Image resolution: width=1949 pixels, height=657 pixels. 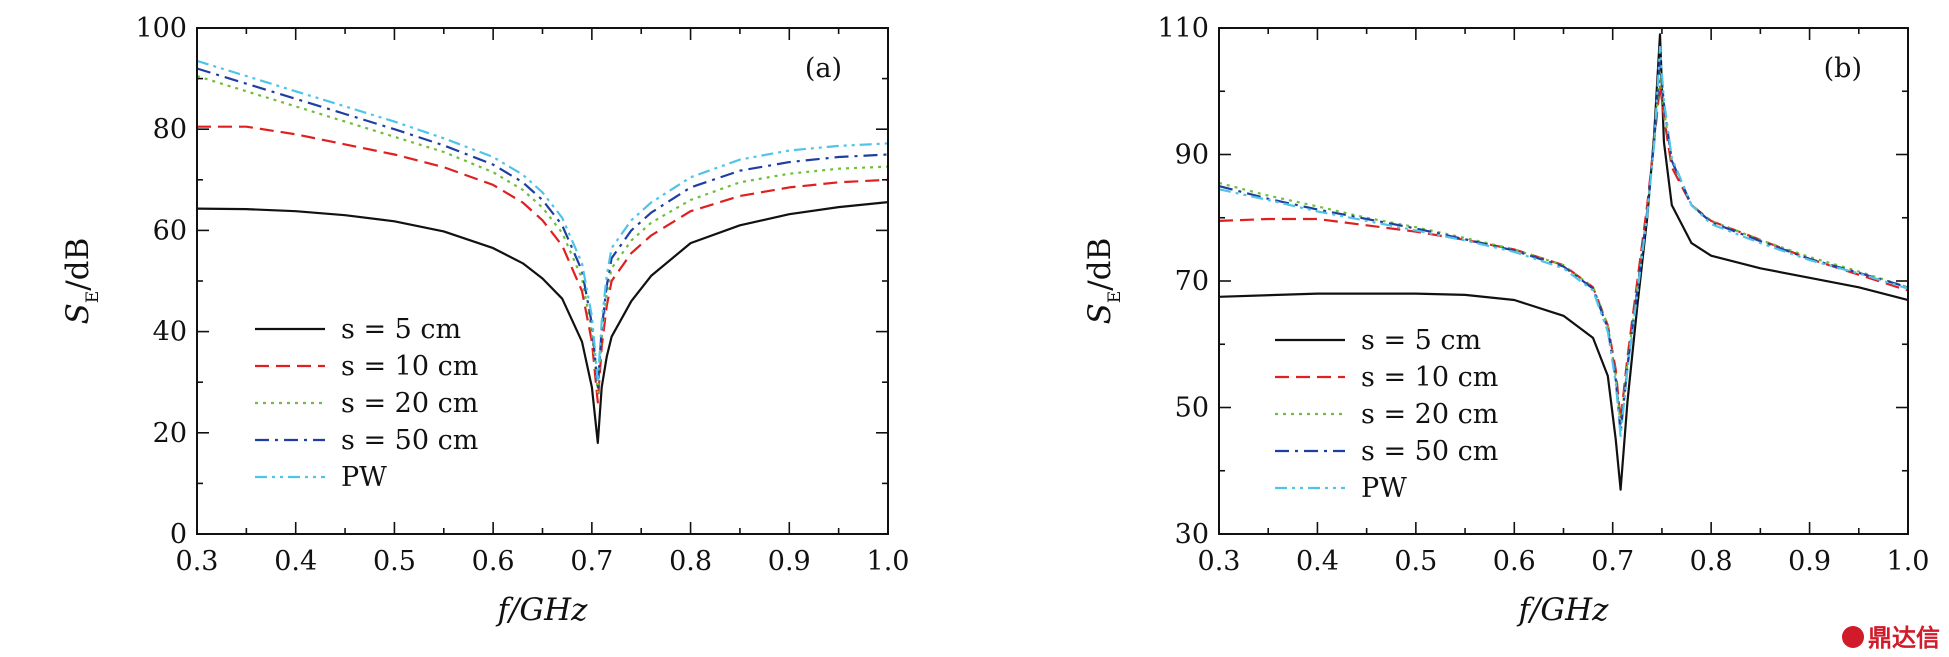 I want to click on panel-tag: (a), so click(x=823, y=68).